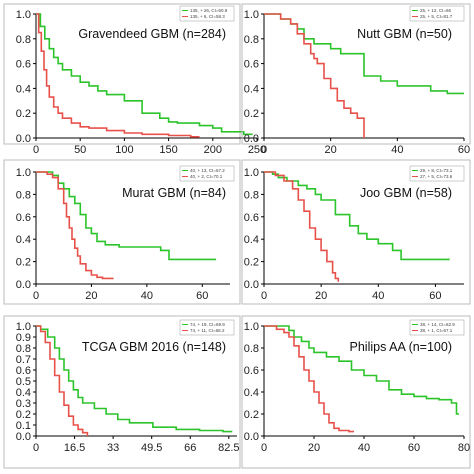 This screenshot has height=474, width=474. I want to click on x-tick-label: 50, so click(80, 150).